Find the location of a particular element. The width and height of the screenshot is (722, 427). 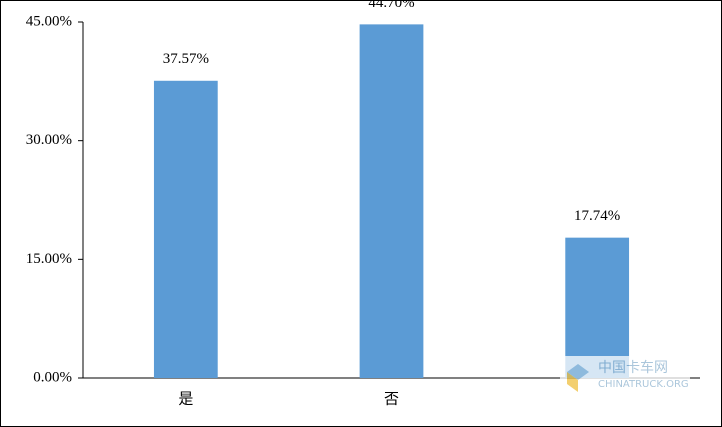

y-tick-label: 15.00% is located at coordinates (49, 259).